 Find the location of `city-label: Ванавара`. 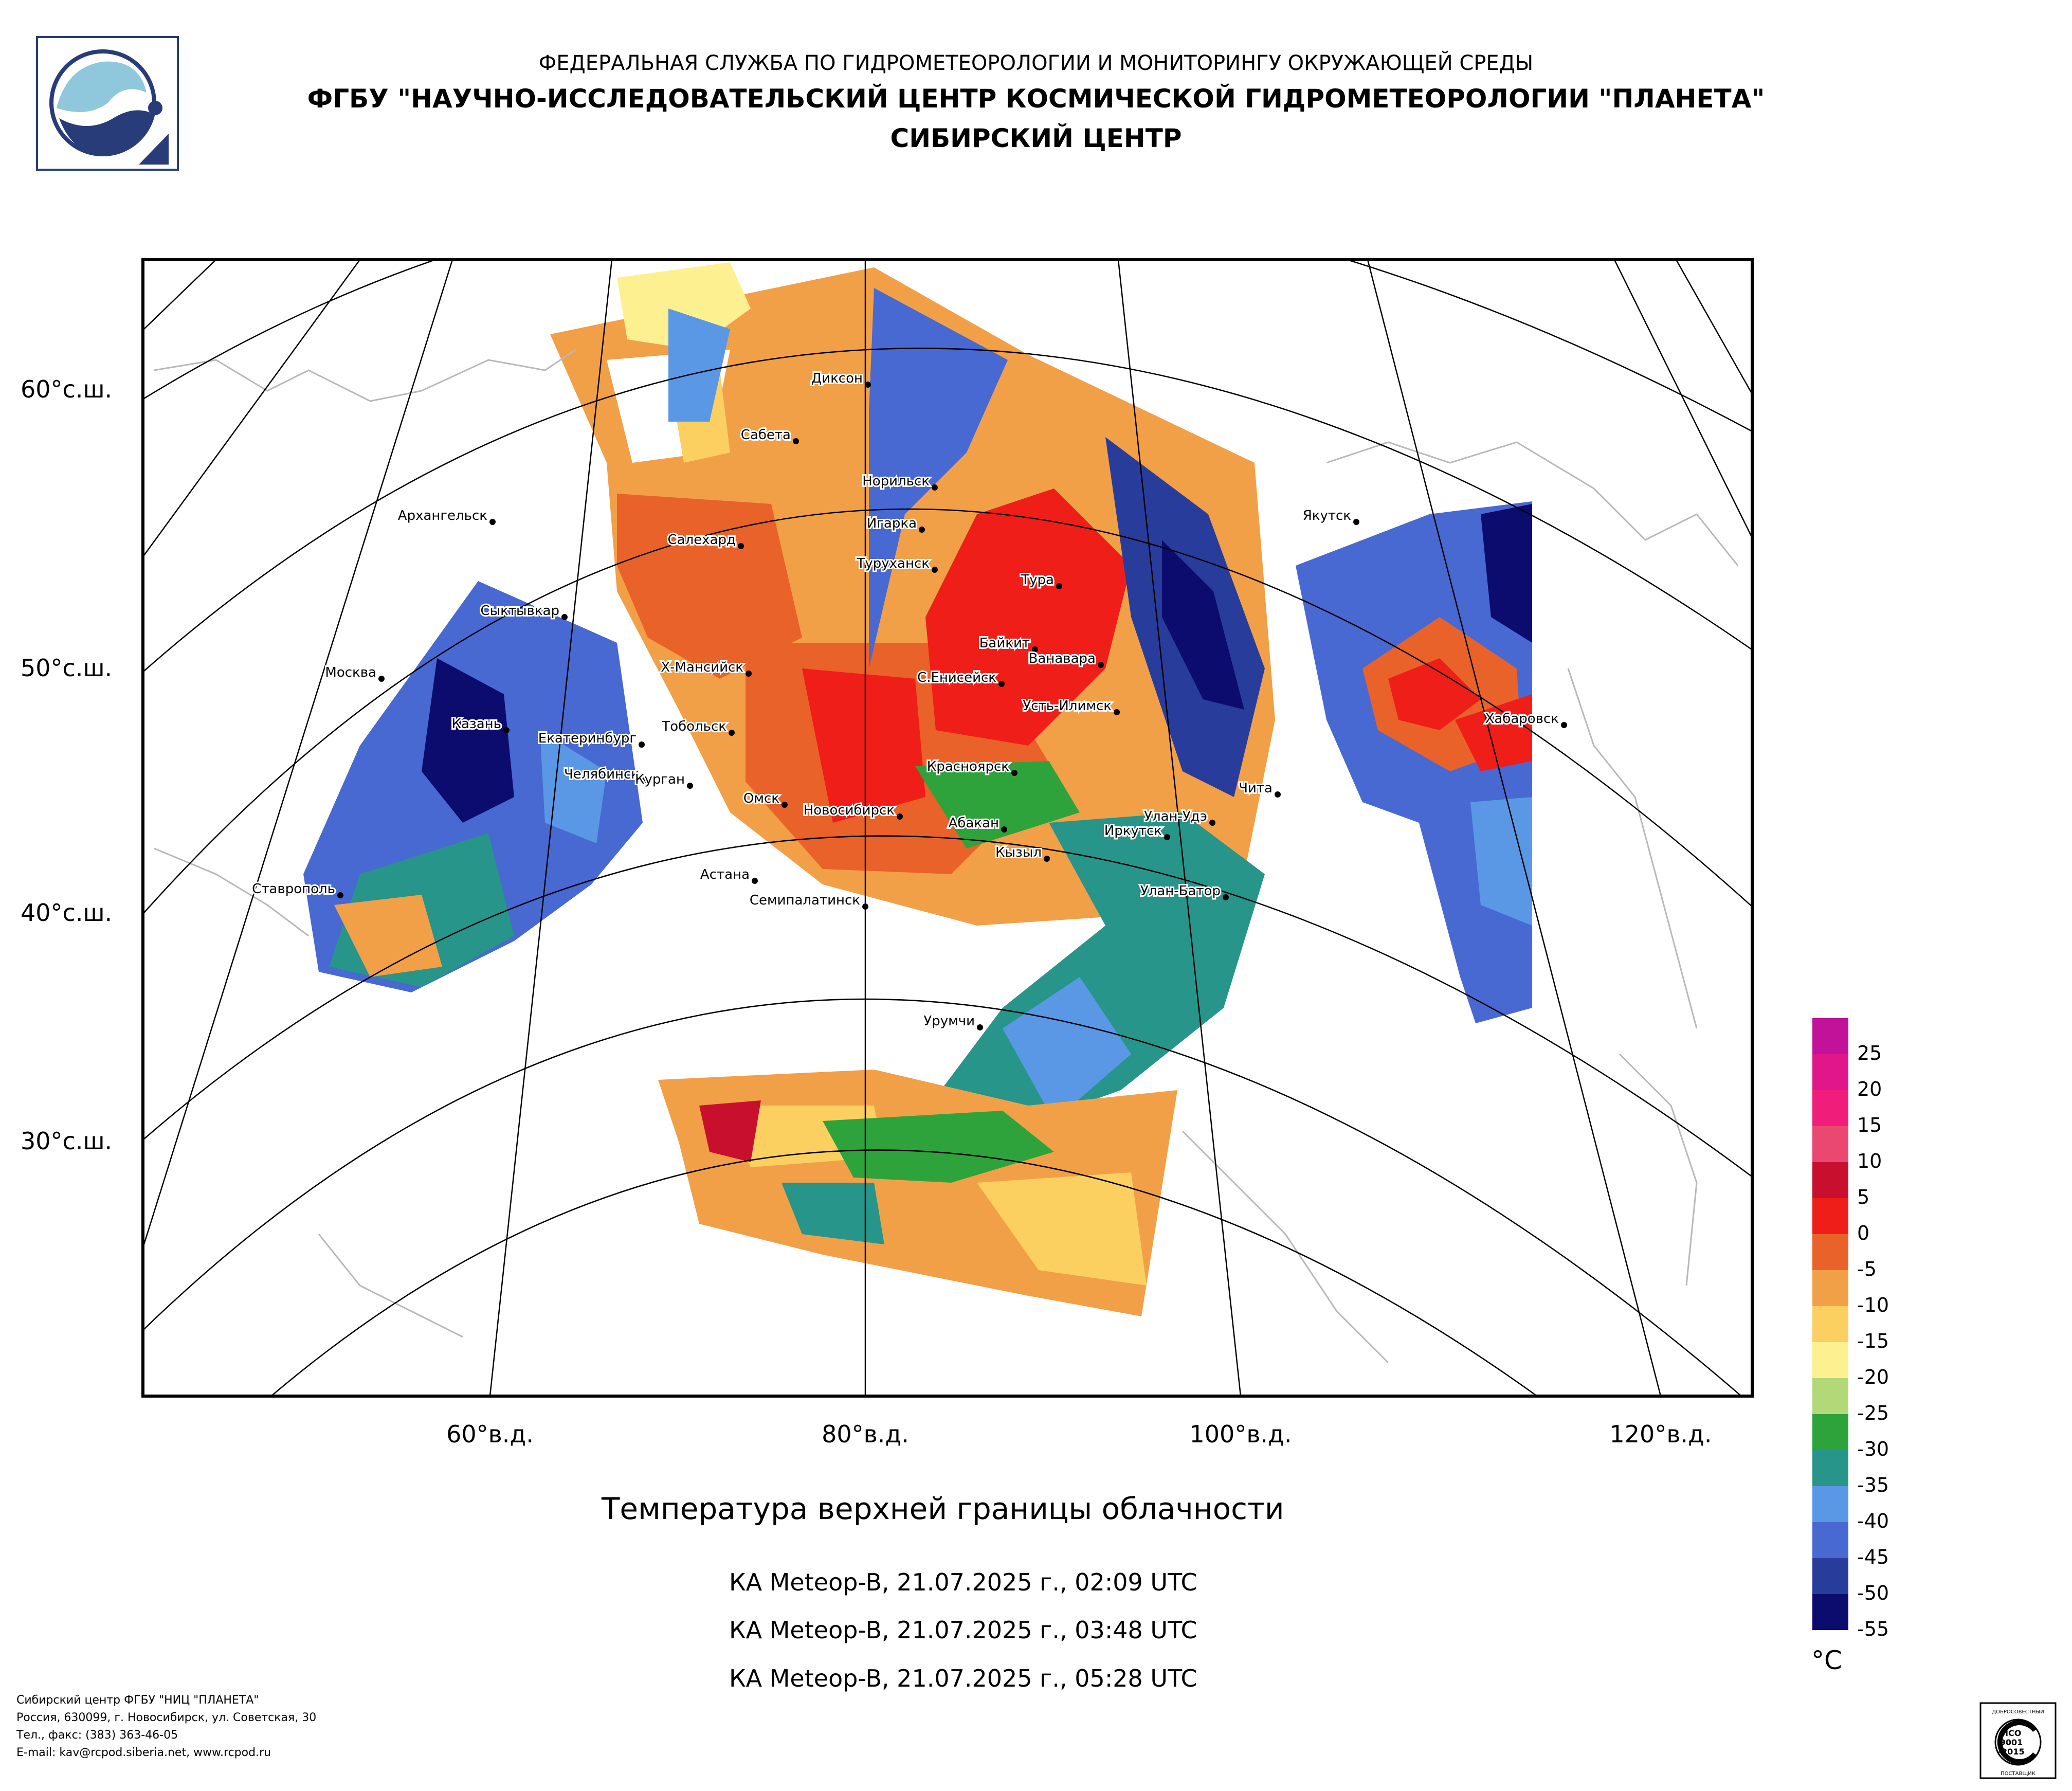

city-label: Ванавара is located at coordinates (1062, 658).